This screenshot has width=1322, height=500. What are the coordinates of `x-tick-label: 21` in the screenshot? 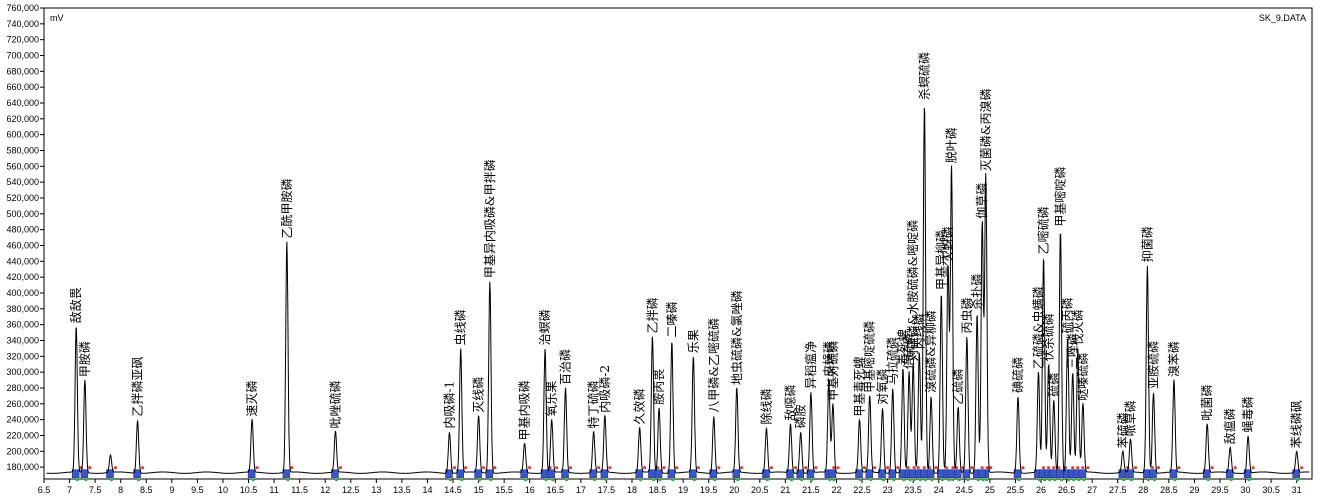 It's located at (785, 490).